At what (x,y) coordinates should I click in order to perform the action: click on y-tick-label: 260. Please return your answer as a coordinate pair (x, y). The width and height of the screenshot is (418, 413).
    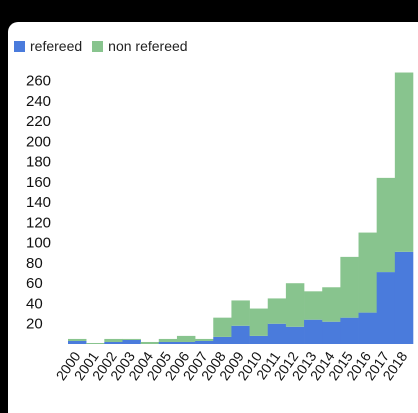
    Looking at the image, I should click on (38, 81).